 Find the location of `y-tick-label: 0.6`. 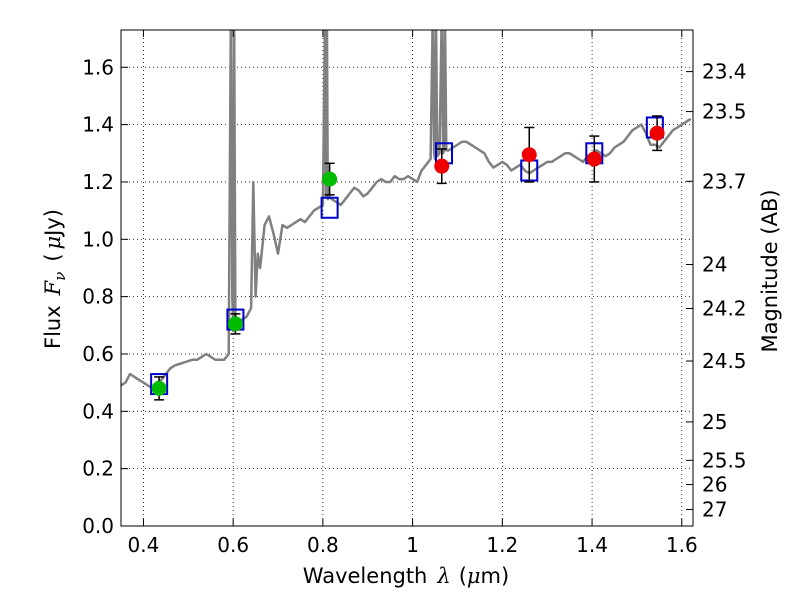

y-tick-label: 0.6 is located at coordinates (98, 354).